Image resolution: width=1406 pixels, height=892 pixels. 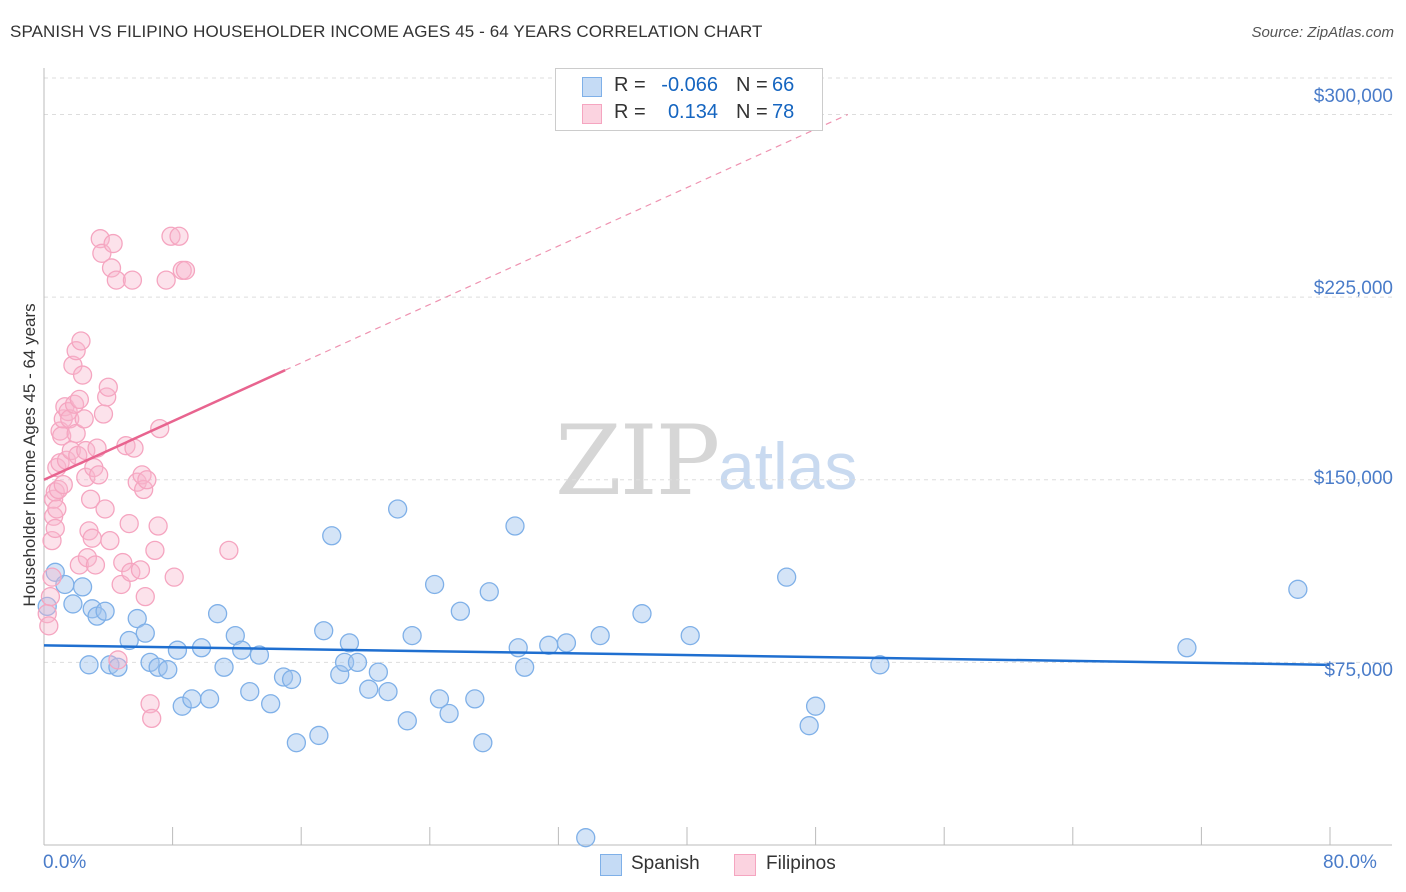 I want to click on stats-row-filipinos: R = 0.134 N = 78, so click(x=689, y=114).